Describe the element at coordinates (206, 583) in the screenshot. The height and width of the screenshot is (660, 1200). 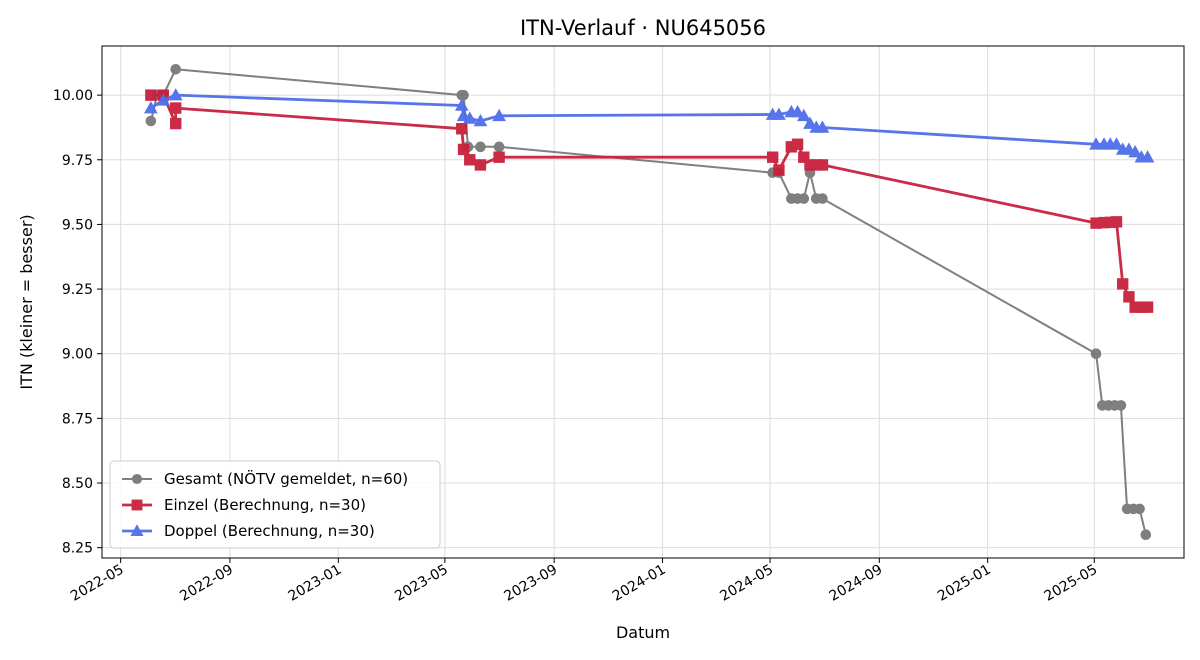
I see `x-tick-label: 2022-09` at that location.